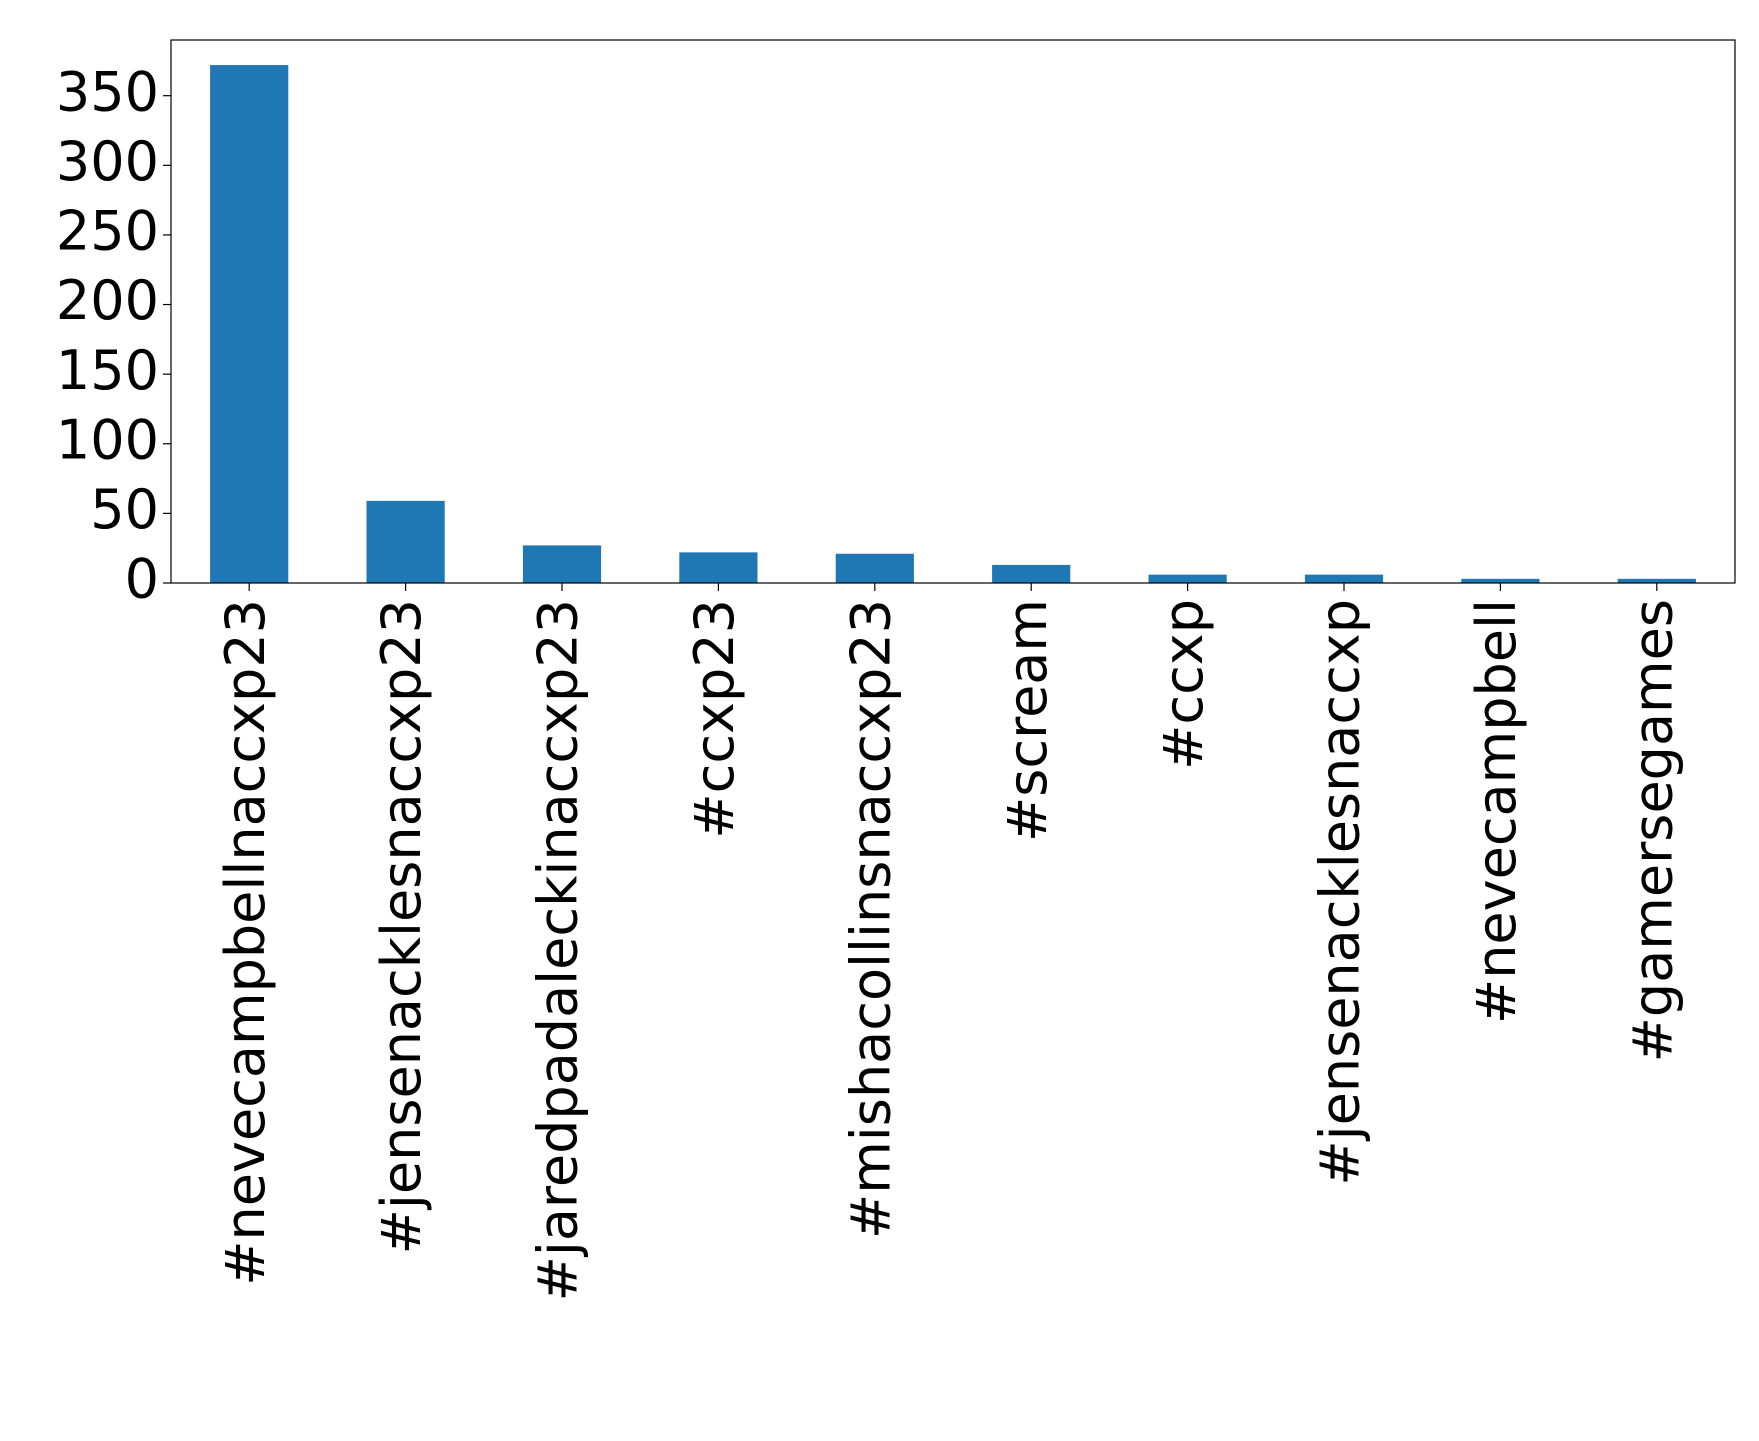  I want to click on x-tick-label: #gamersegames, so click(1652, 830).